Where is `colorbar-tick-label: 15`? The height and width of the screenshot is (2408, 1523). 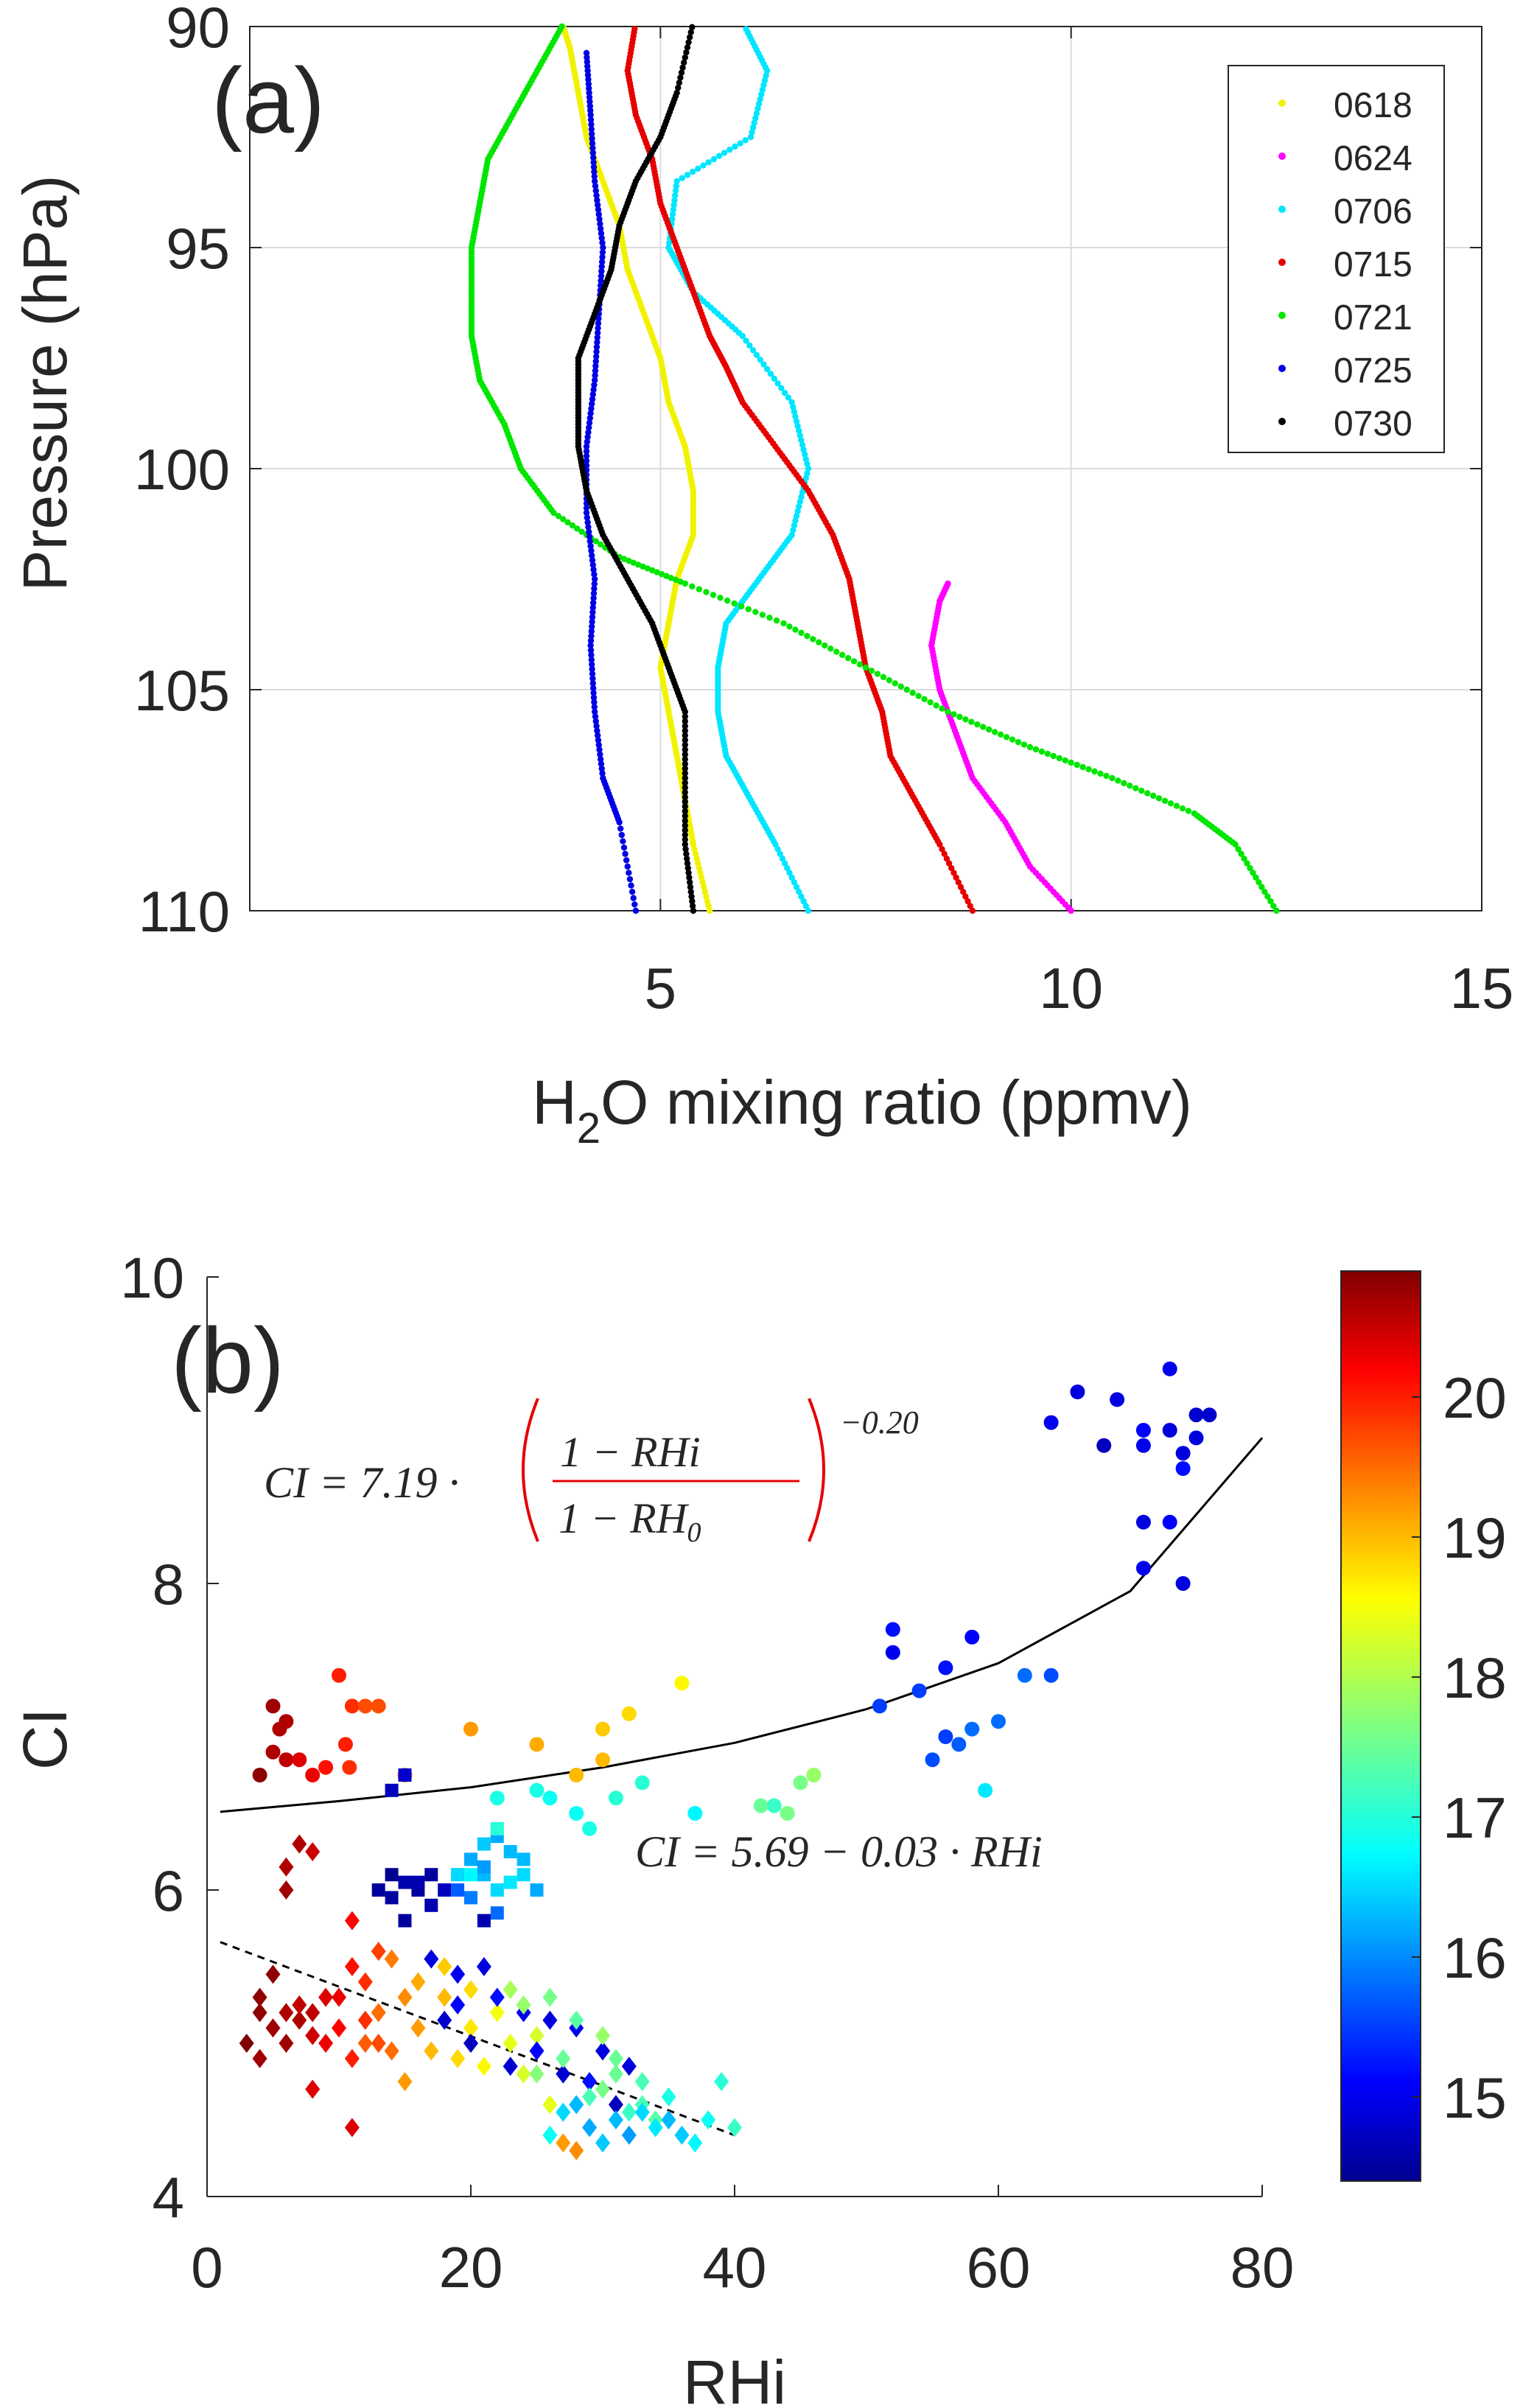
colorbar-tick-label: 15 is located at coordinates (1475, 2097).